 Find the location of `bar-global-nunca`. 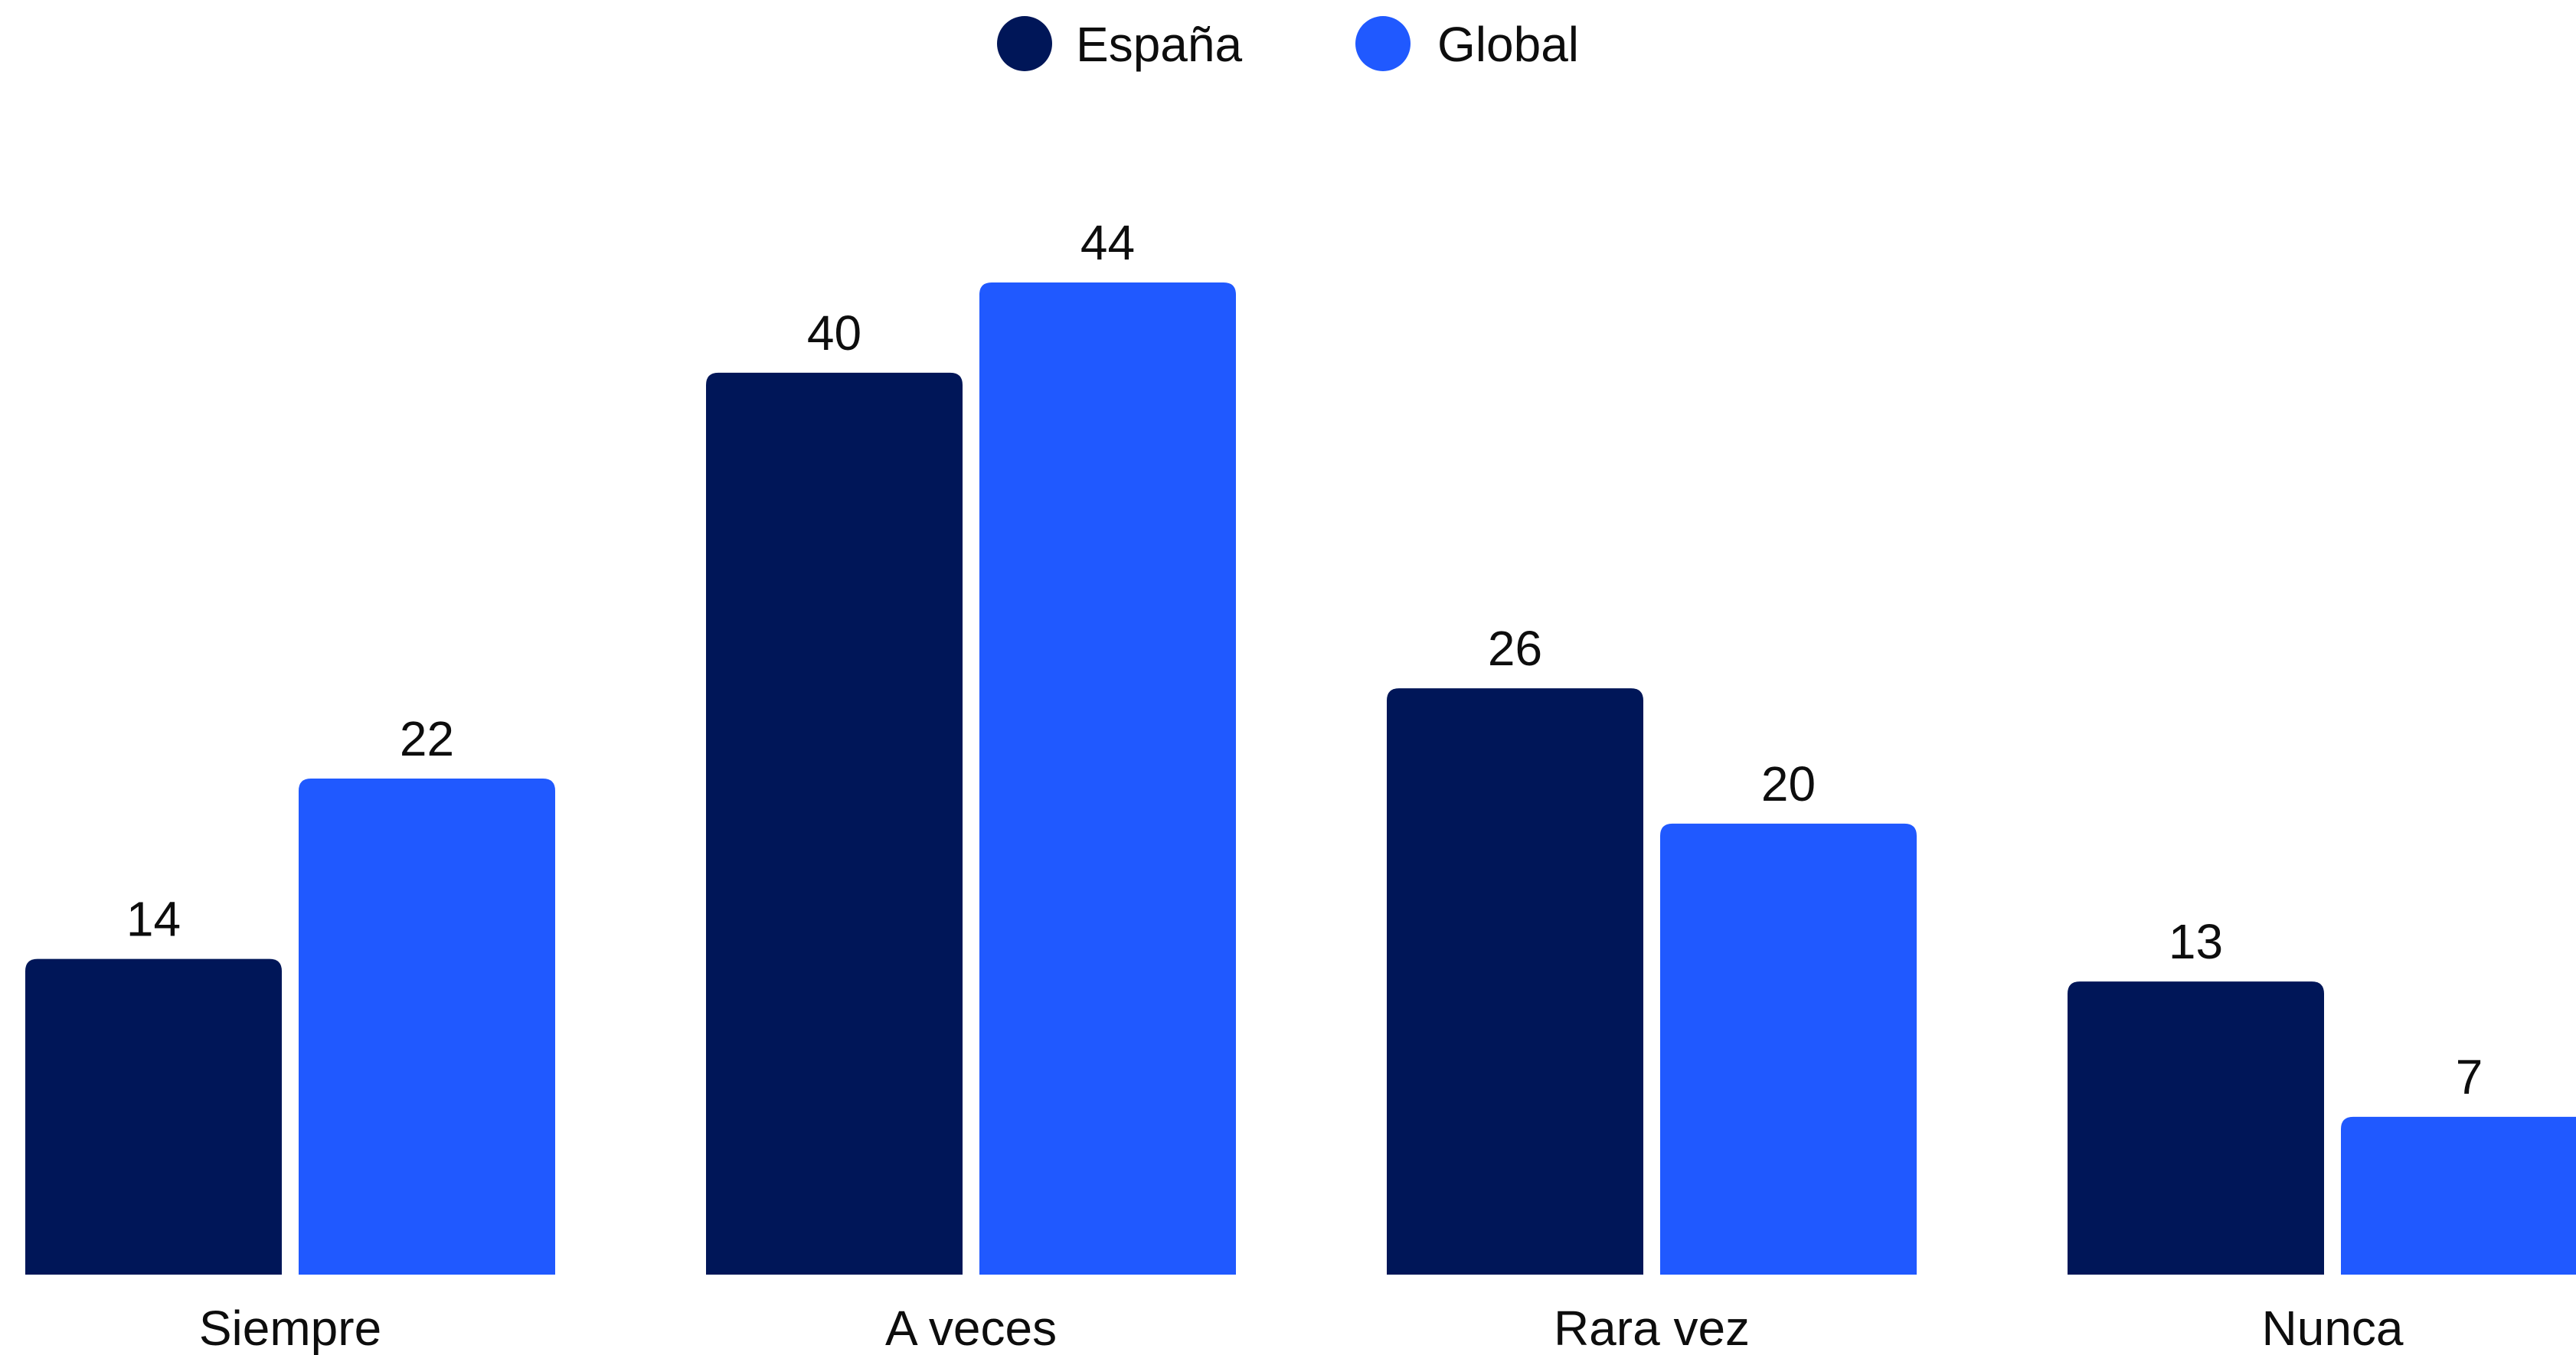

bar-global-nunca is located at coordinates (2458, 1196).